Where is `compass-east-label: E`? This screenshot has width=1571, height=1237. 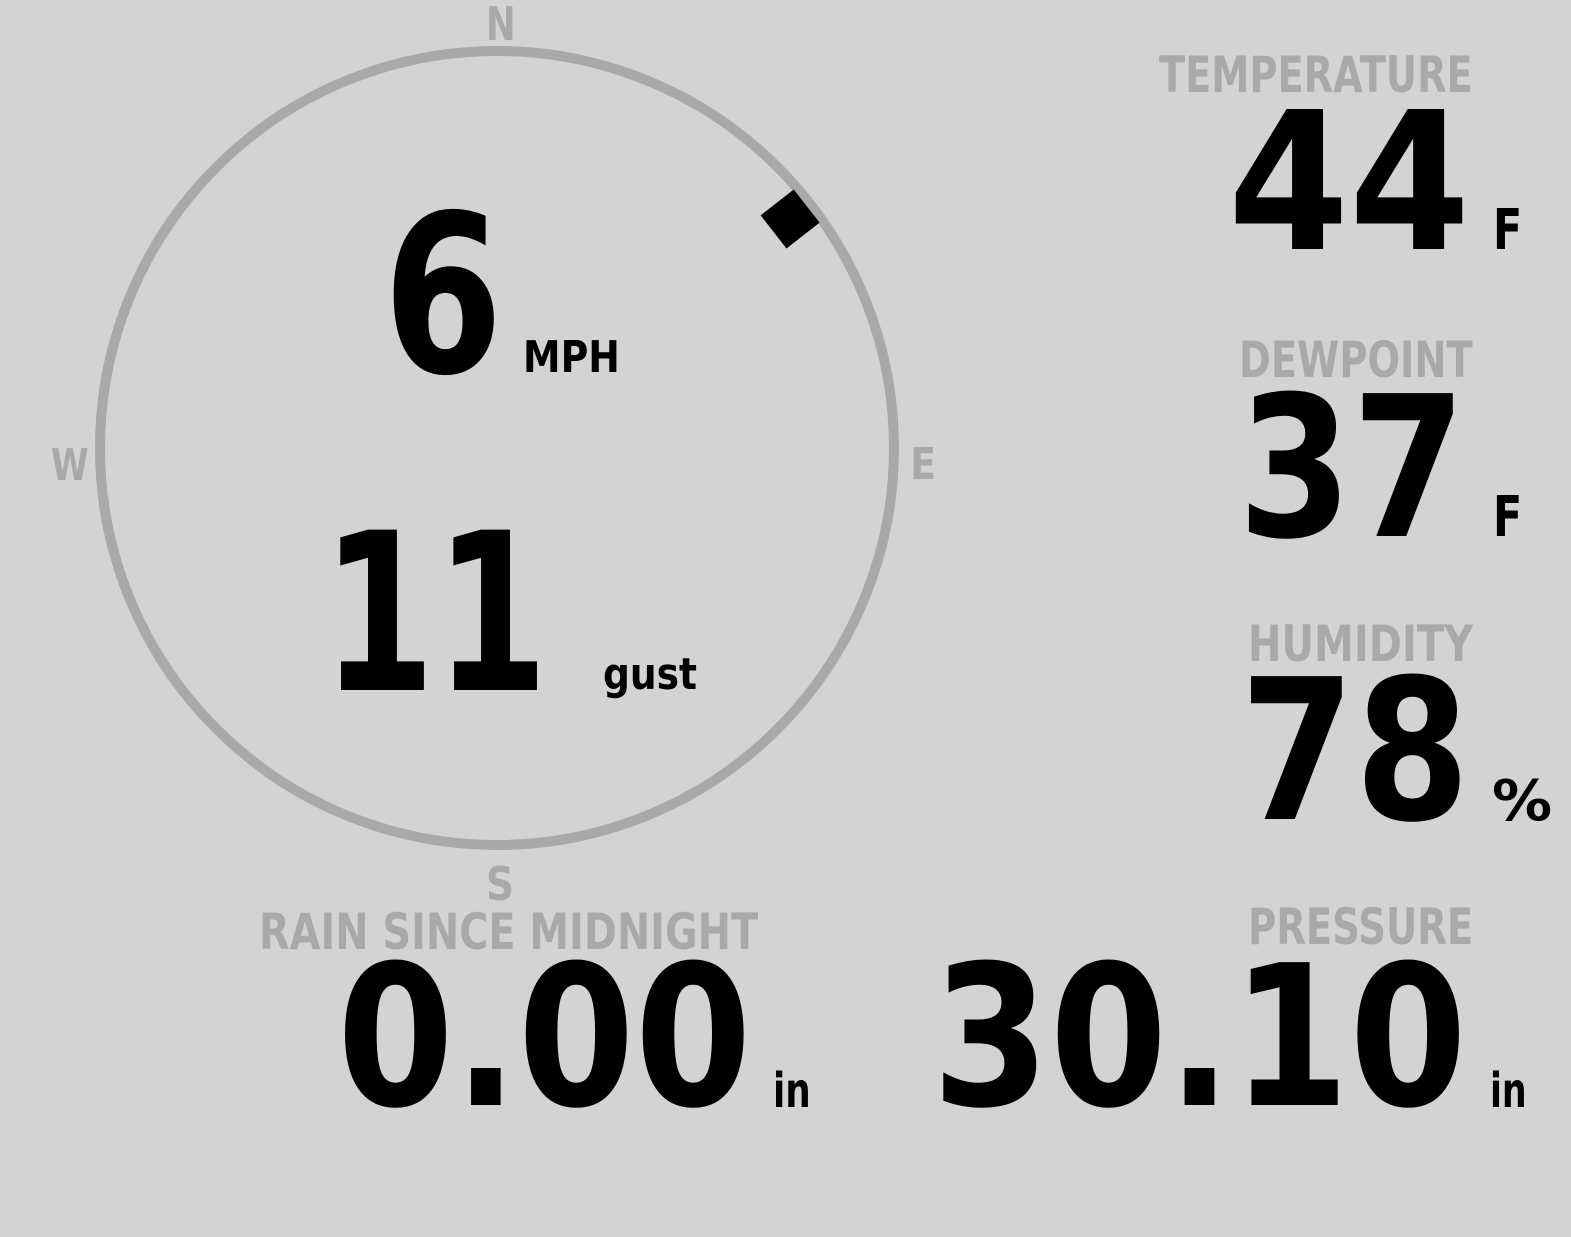
compass-east-label: E is located at coordinates (923, 464).